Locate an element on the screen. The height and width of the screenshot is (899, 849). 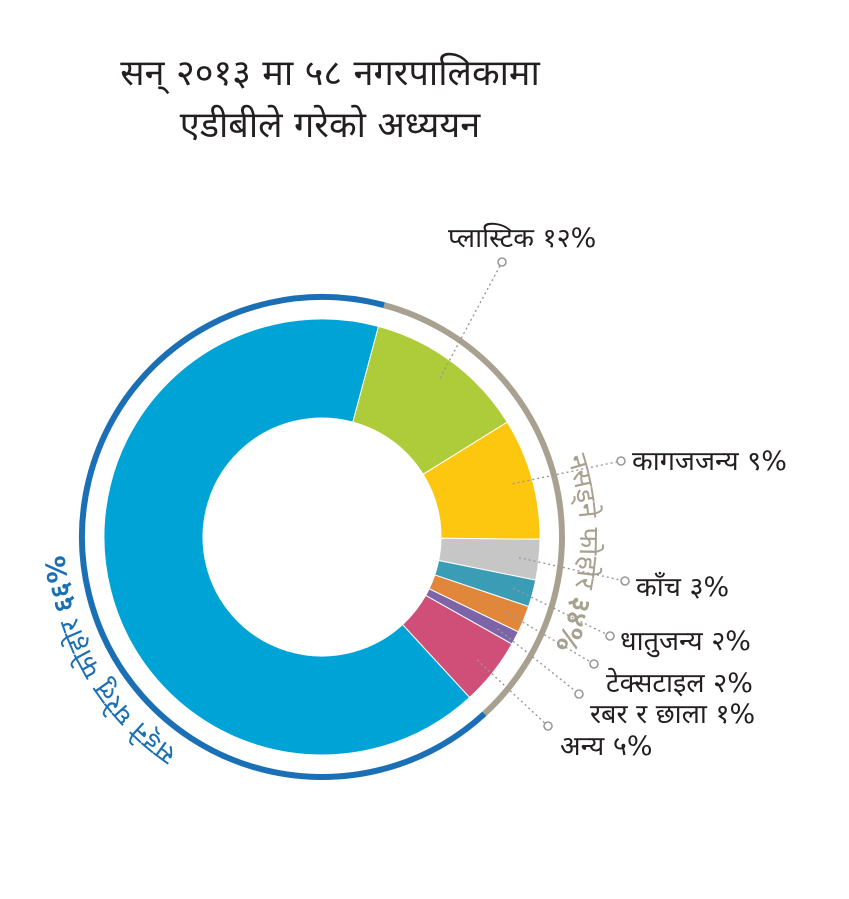
leader-lines is located at coordinates (534, 494).